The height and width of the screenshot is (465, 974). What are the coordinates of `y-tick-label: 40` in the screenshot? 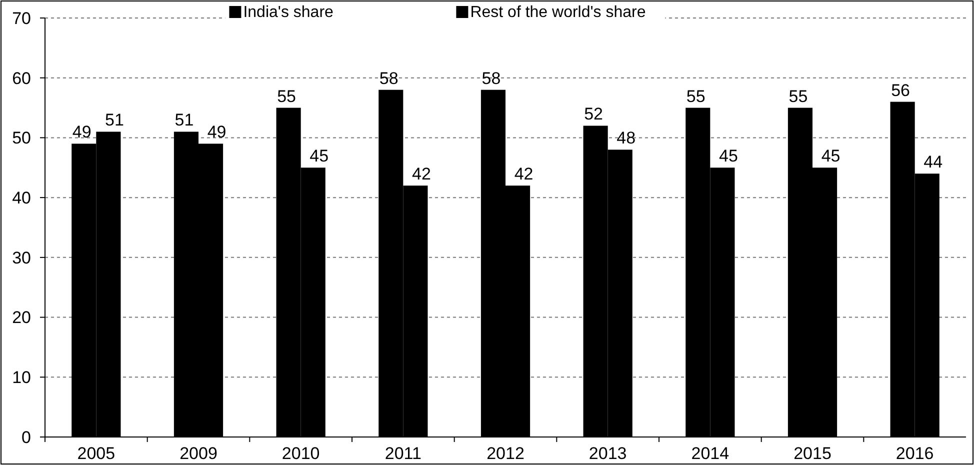 It's located at (21, 198).